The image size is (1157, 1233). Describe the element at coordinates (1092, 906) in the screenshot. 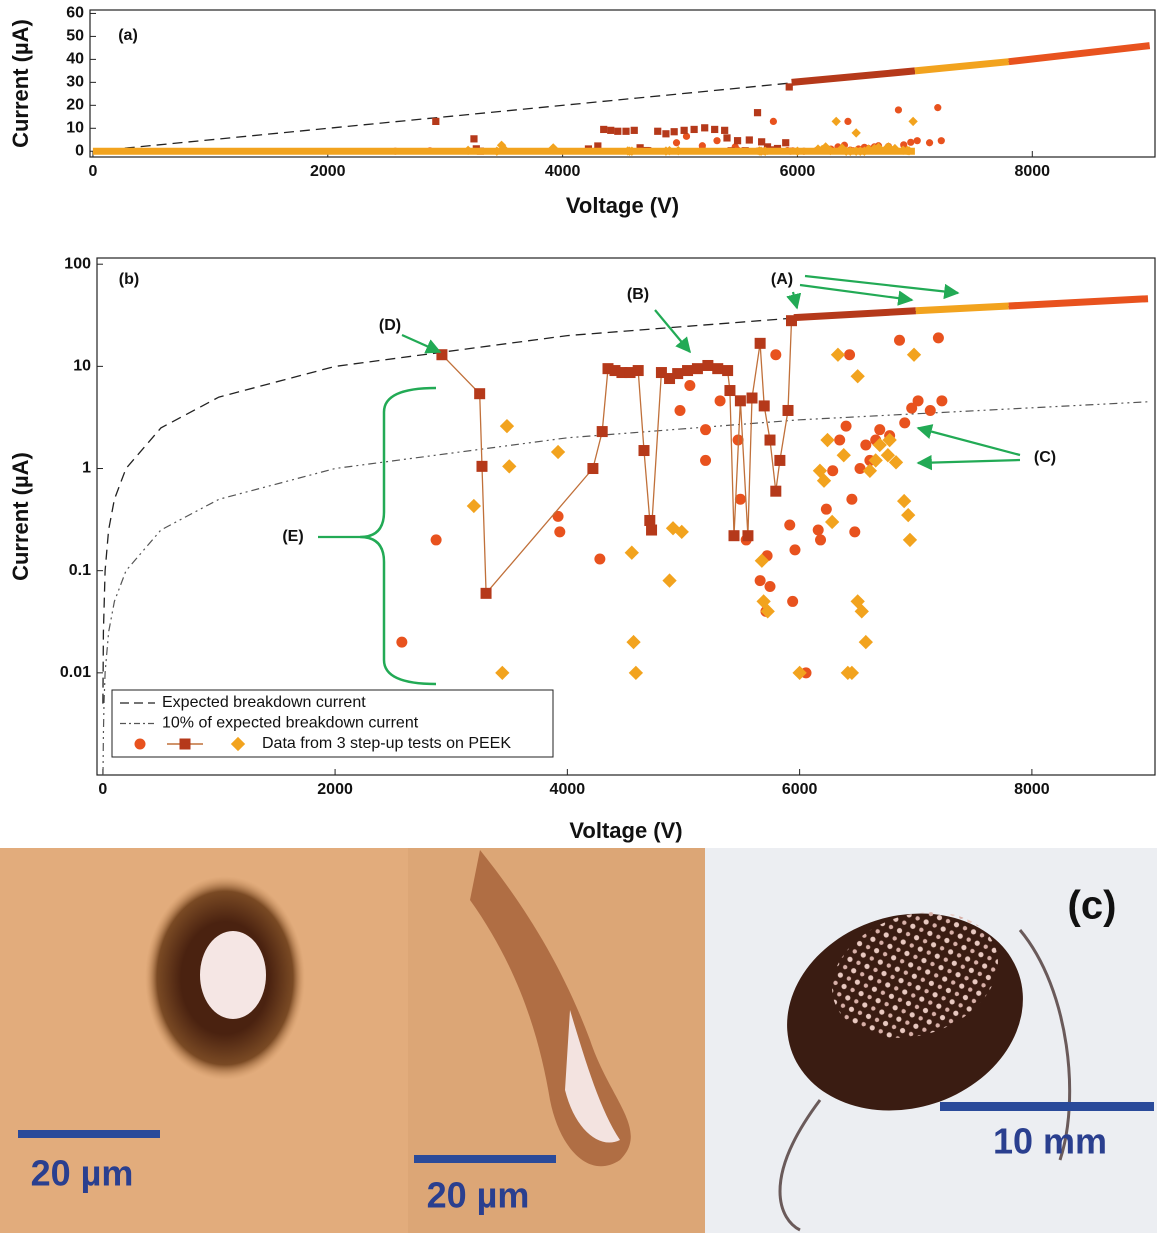

I see `panel-label: (c)` at that location.